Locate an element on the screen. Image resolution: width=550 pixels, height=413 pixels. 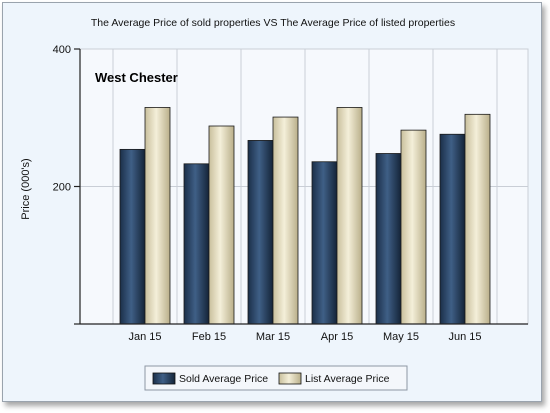
x-tick-label: Jun 15 is located at coordinates (464, 337).